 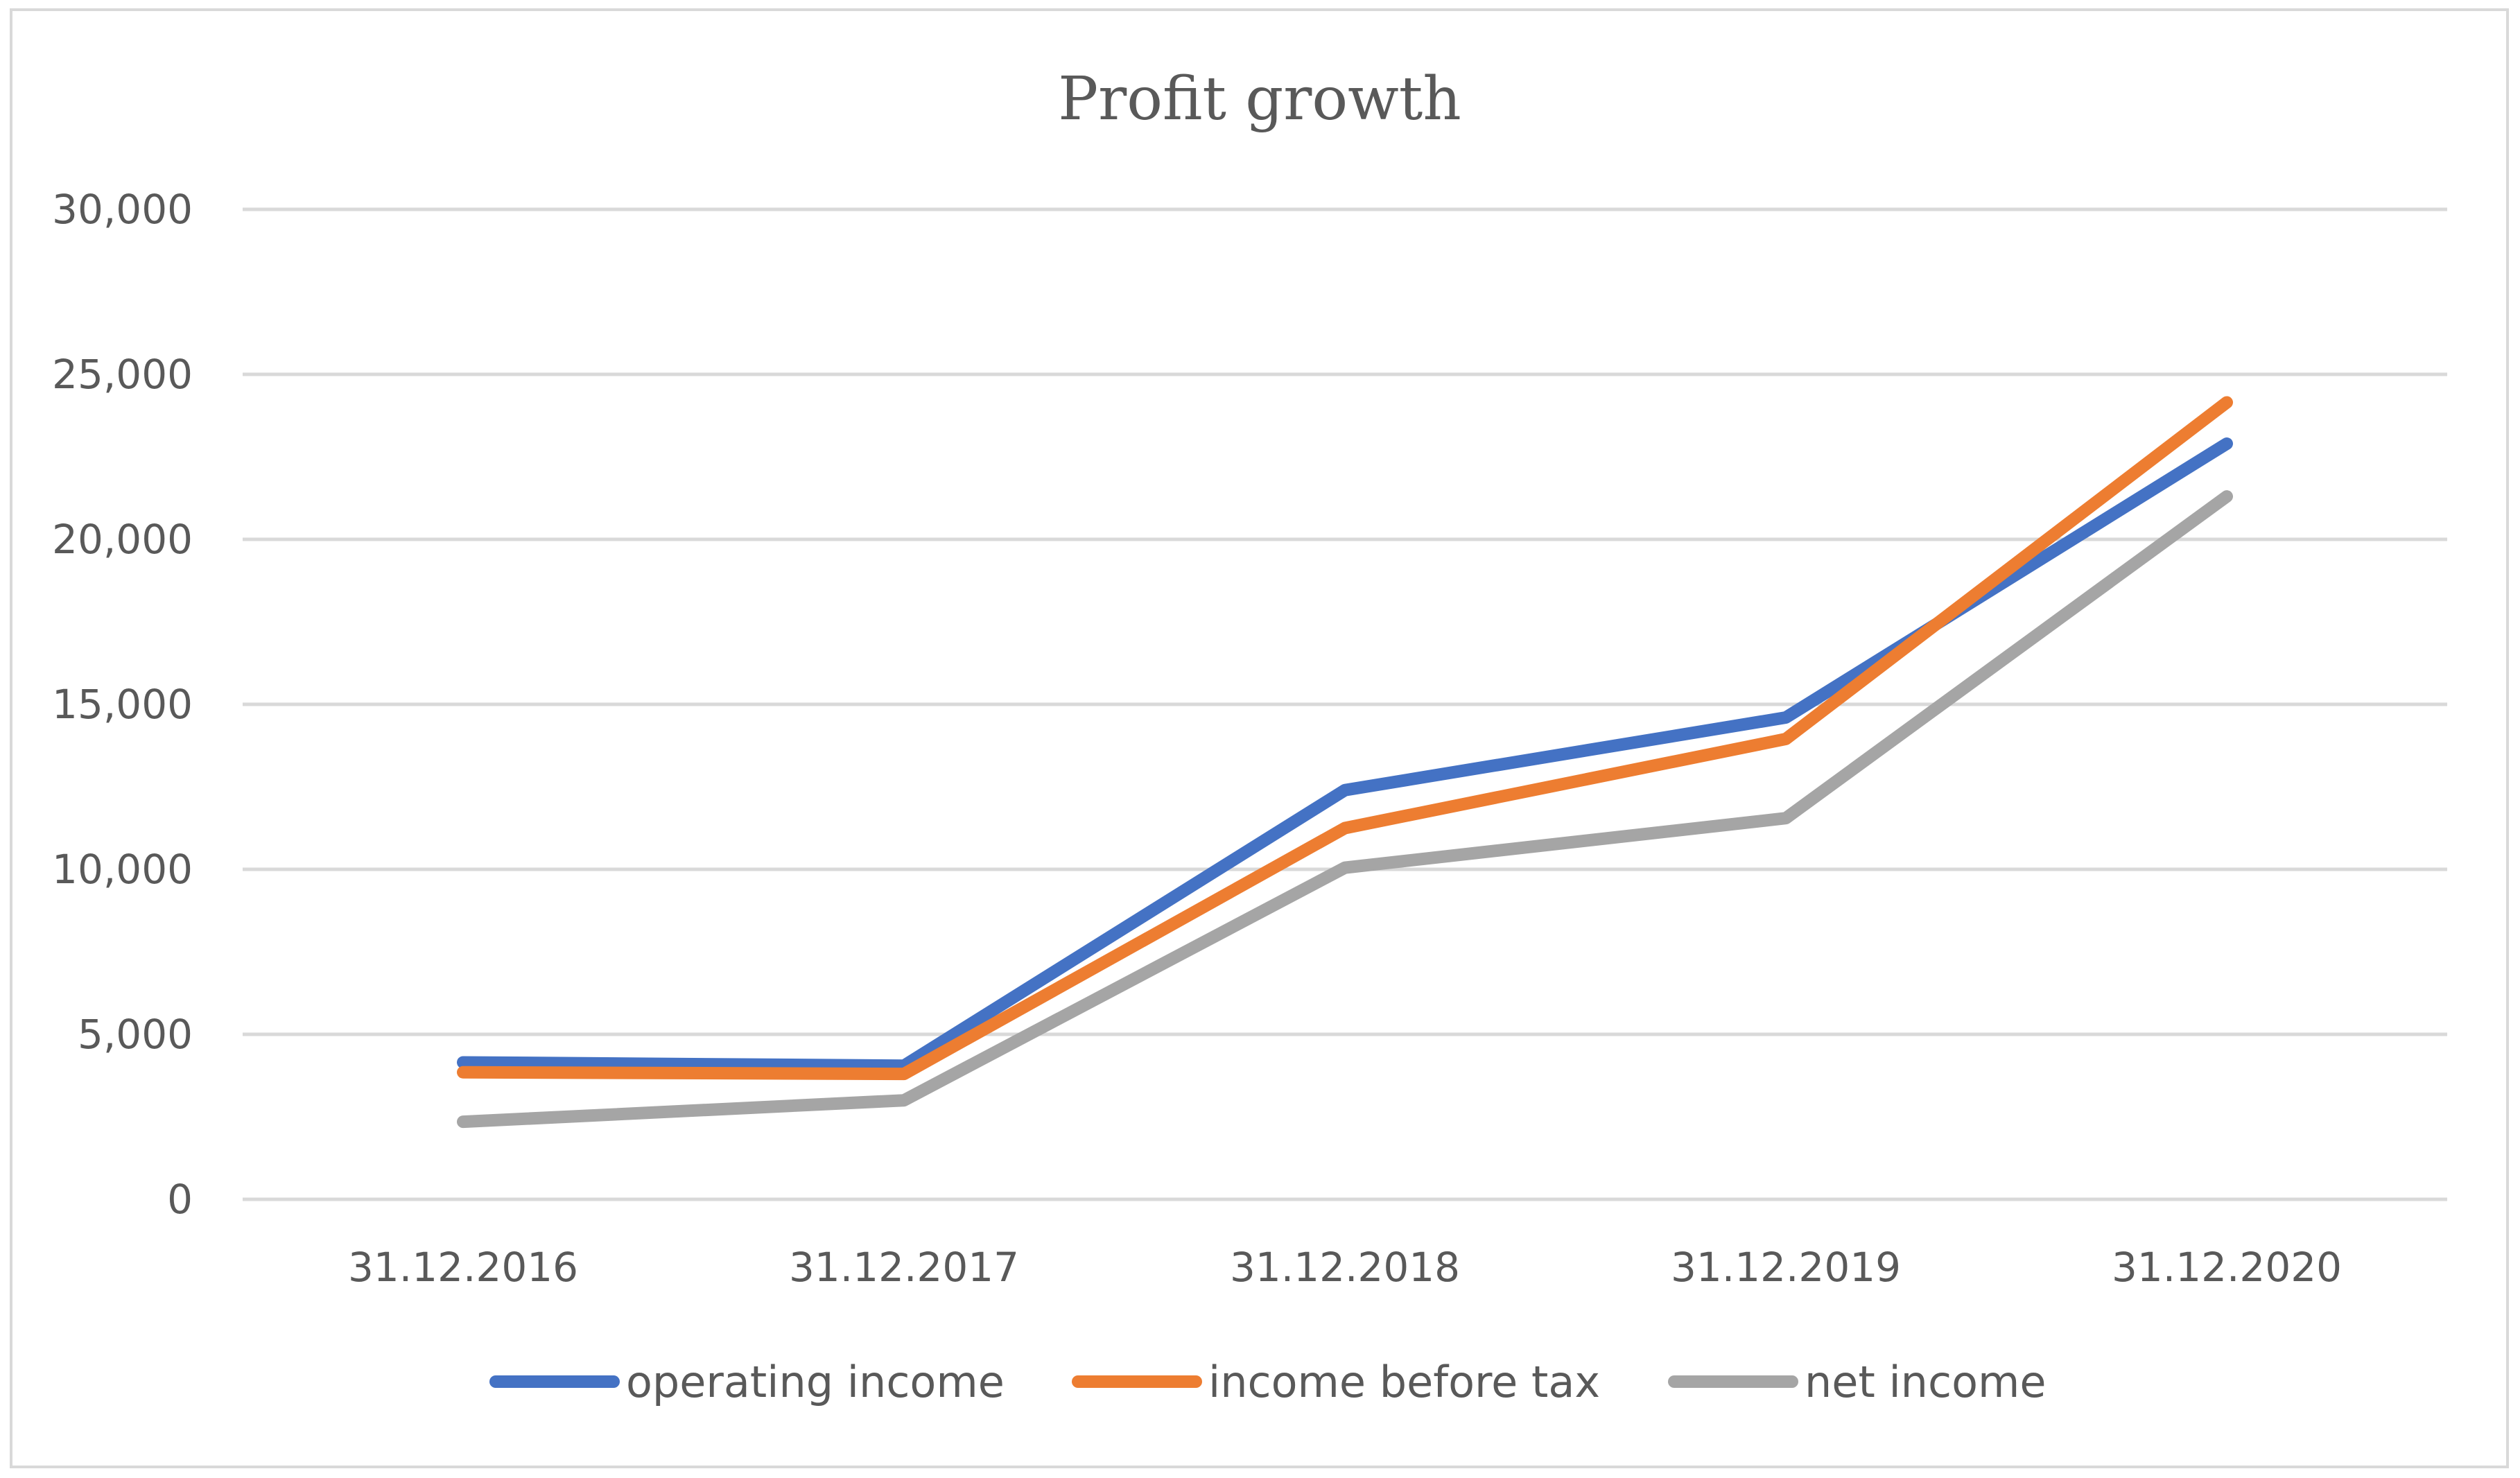 What do you see at coordinates (2227, 1267) in the screenshot?
I see `x-tick-label: 31.12.2020` at bounding box center [2227, 1267].